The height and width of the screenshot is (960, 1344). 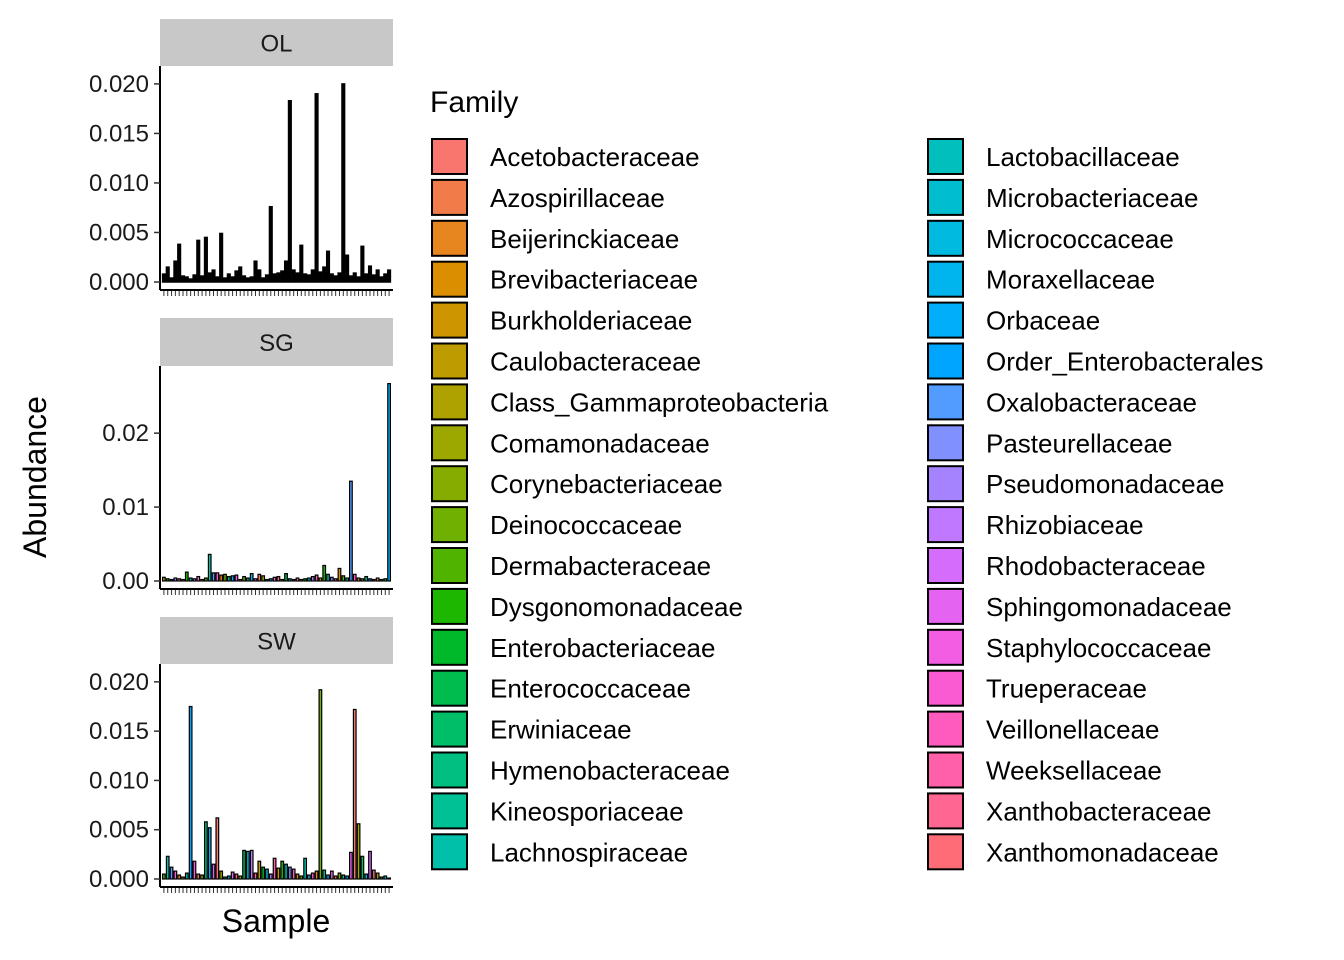 What do you see at coordinates (1074, 771) in the screenshot?
I see `legend-label: Weeksellaceae` at bounding box center [1074, 771].